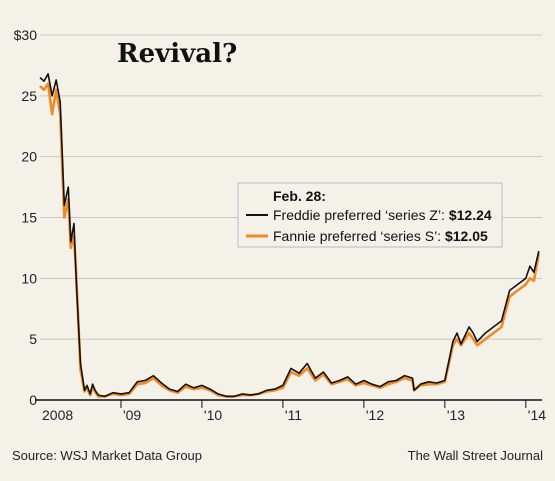 The image size is (555, 481). I want to click on legend-heading: Feb. 28:, so click(299, 196).